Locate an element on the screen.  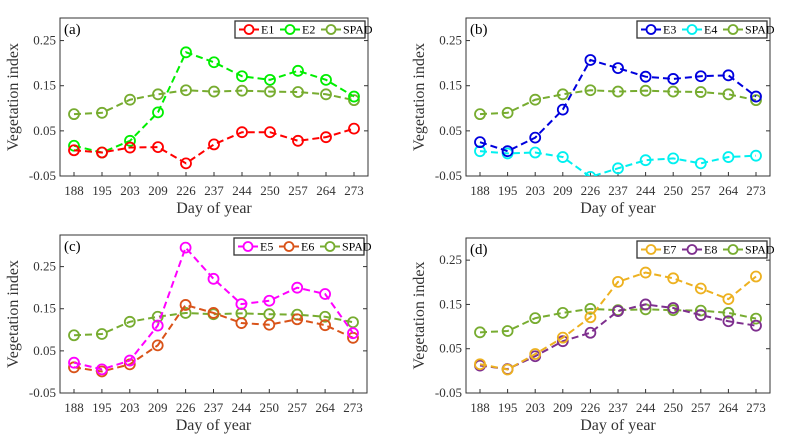
series-e5 is located at coordinates (213, 308).